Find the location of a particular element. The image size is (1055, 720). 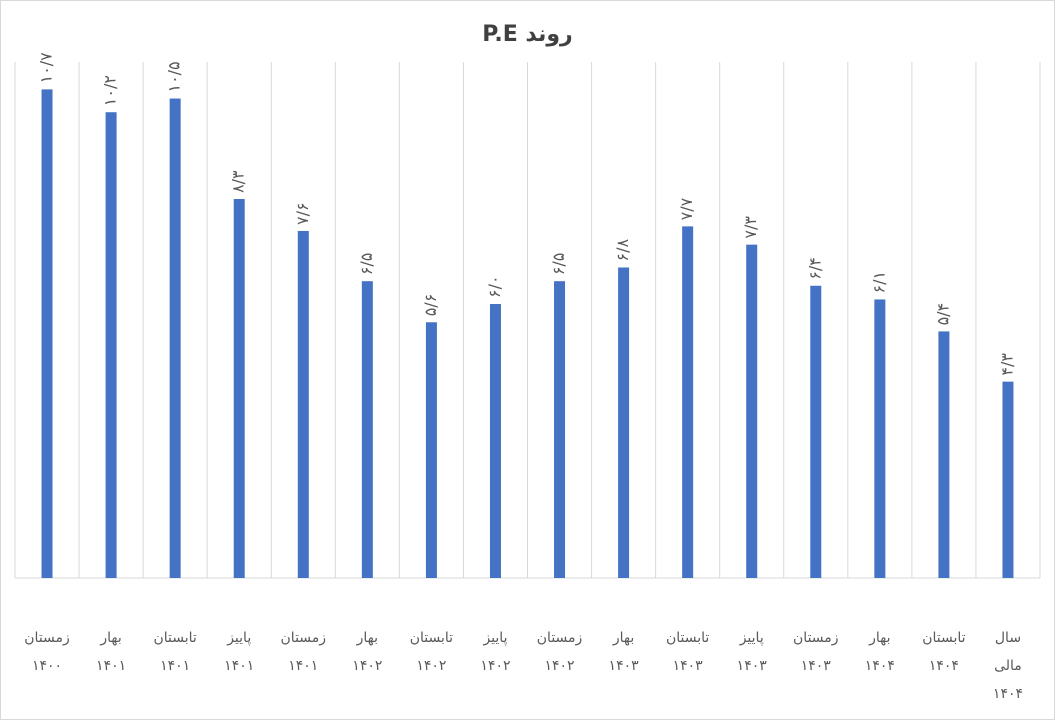

data-label: ۱۰/۷ is located at coordinates (46, 68).